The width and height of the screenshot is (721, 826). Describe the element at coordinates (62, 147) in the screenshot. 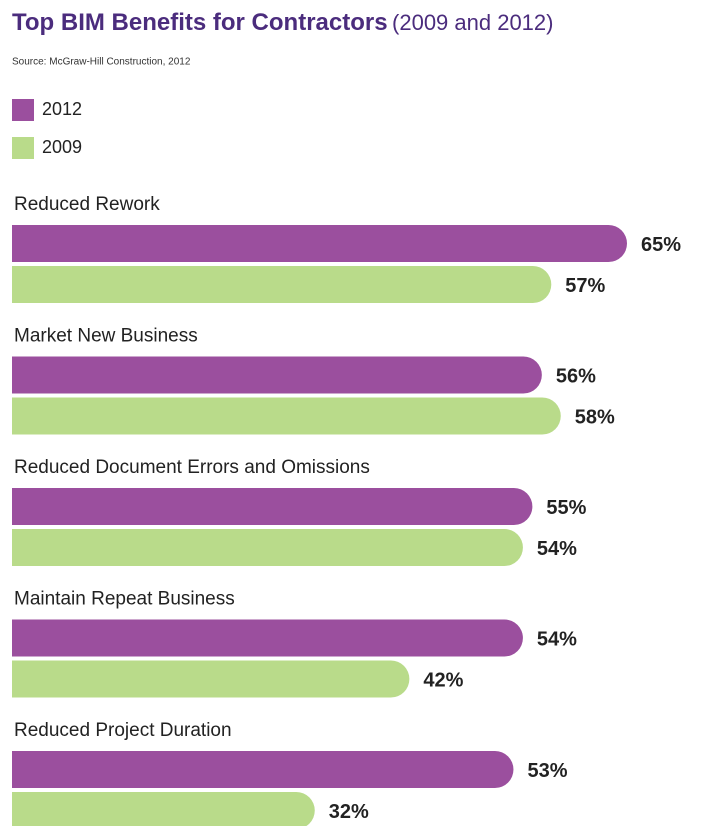

I see `legend-label: 2009` at that location.